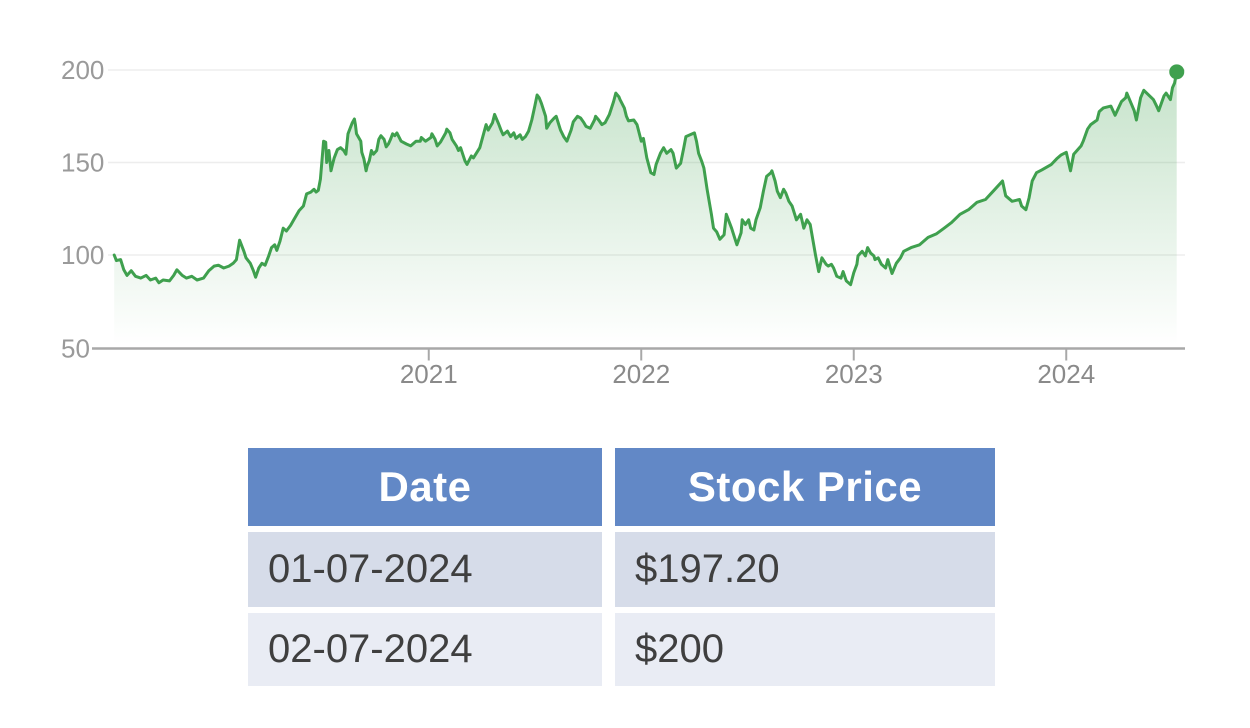 Image resolution: width=1250 pixels, height=728 pixels. Describe the element at coordinates (854, 374) in the screenshot. I see `x-tick-label-2023: 2023` at that location.